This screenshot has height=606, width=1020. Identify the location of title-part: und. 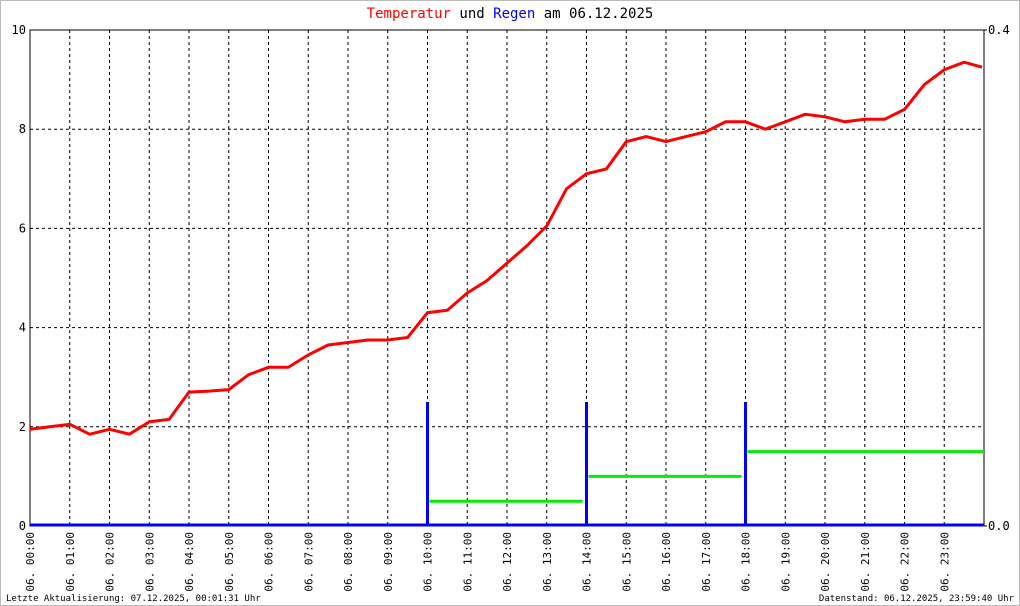
(471, 14).